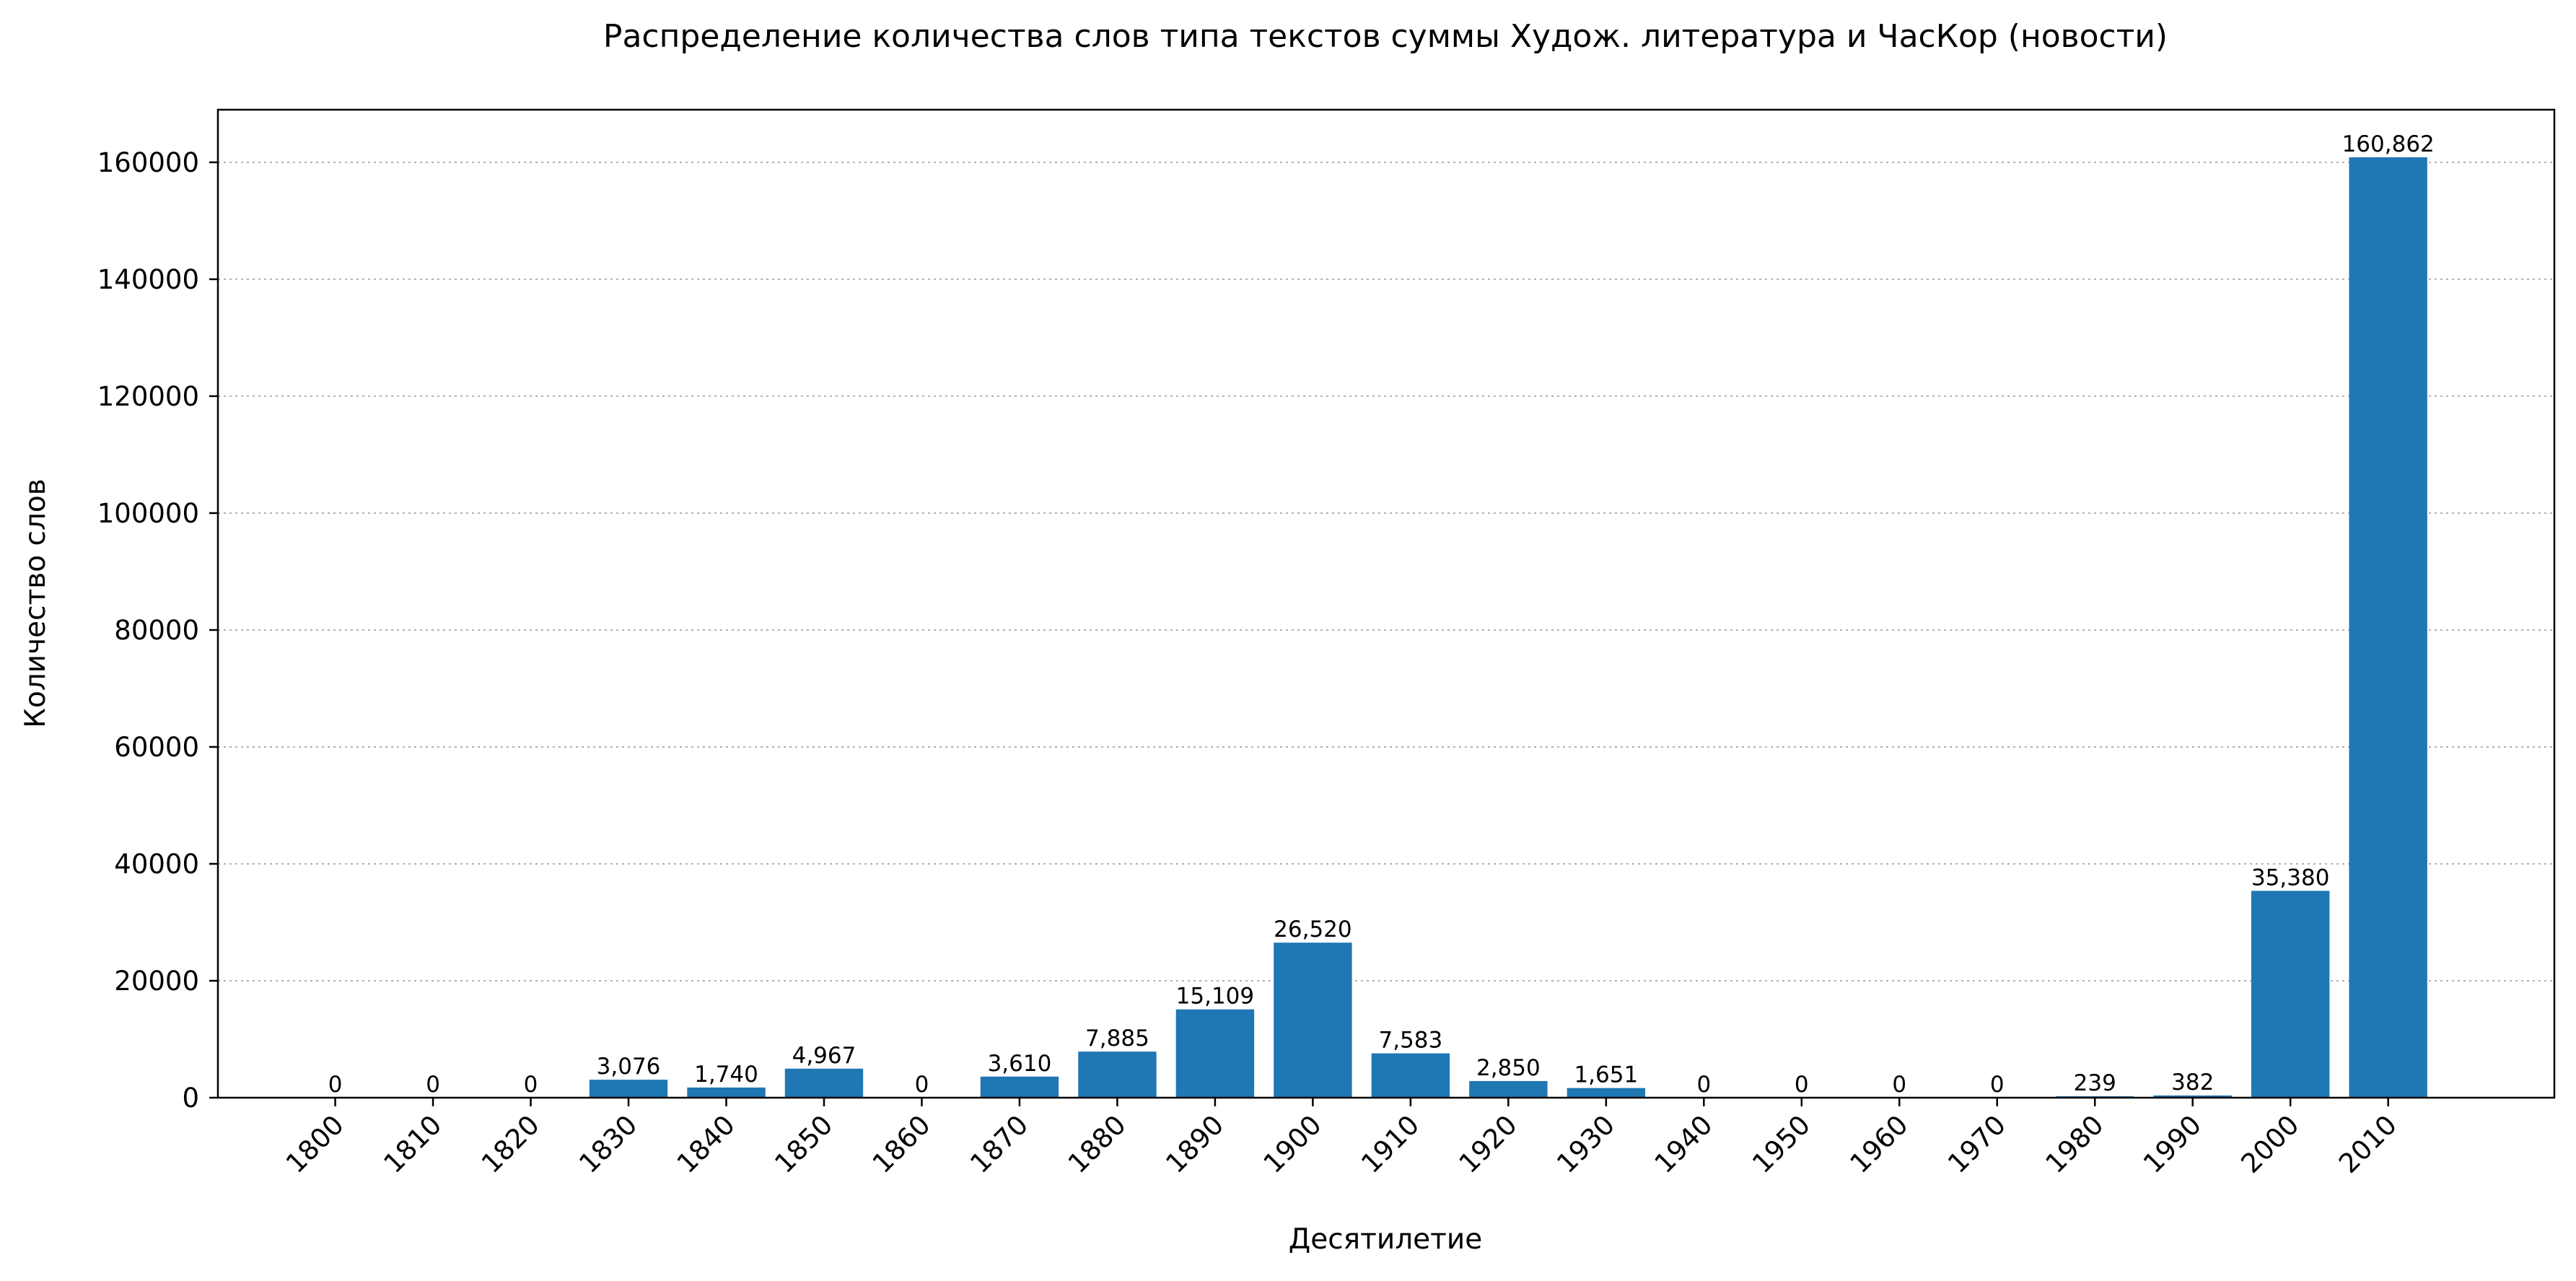 This screenshot has height=1281, width=2576. What do you see at coordinates (1385, 1239) in the screenshot?
I see `x-axis-label: Десятилетие` at bounding box center [1385, 1239].